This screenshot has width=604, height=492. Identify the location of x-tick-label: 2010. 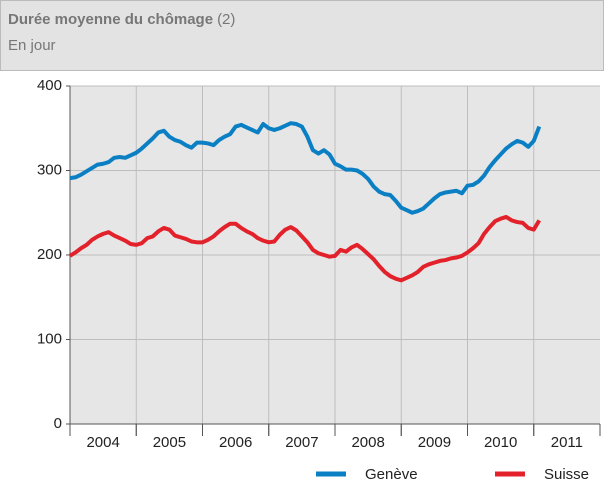
(500, 442).